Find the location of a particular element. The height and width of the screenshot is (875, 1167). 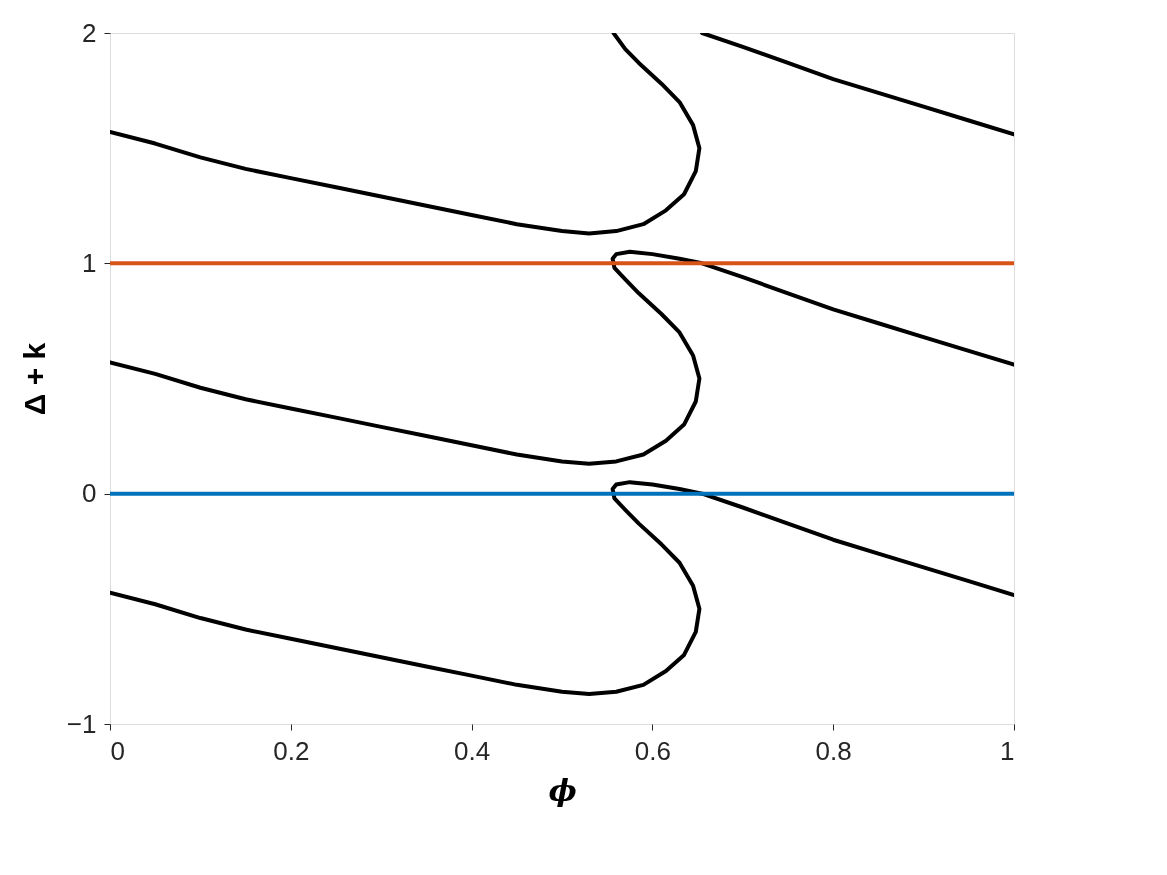

x-tick-label: 0 is located at coordinates (117, 750).